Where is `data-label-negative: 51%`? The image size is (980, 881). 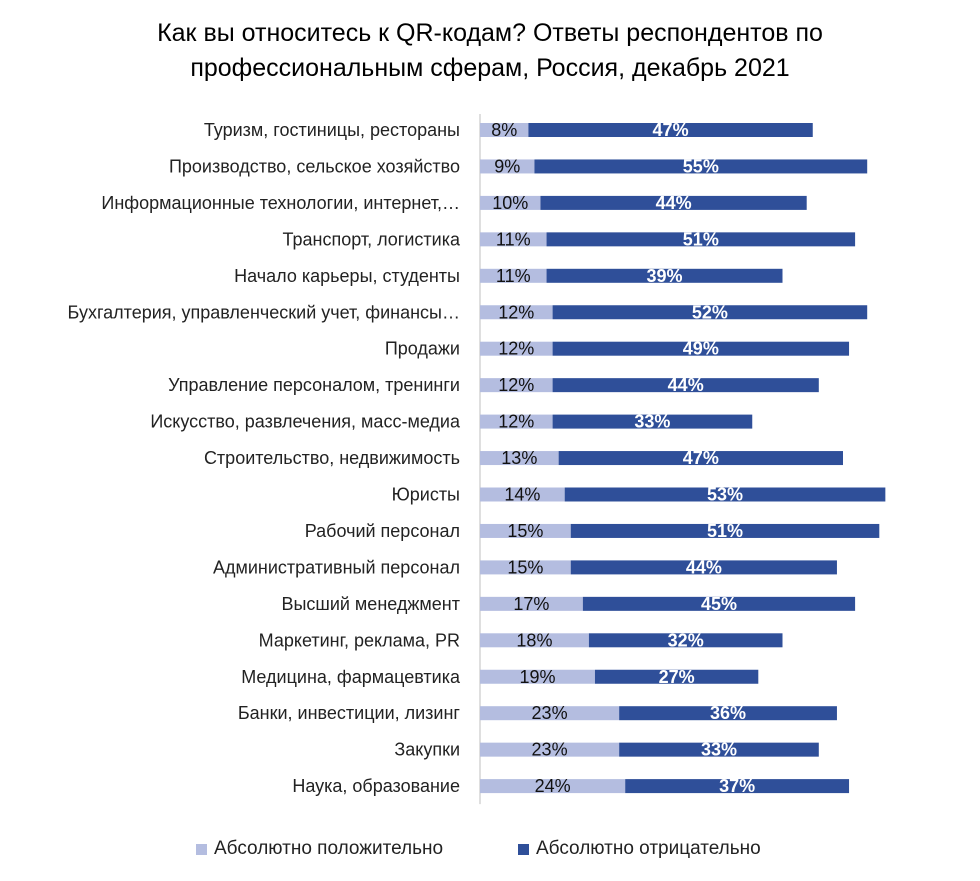 data-label-negative: 51% is located at coordinates (701, 239).